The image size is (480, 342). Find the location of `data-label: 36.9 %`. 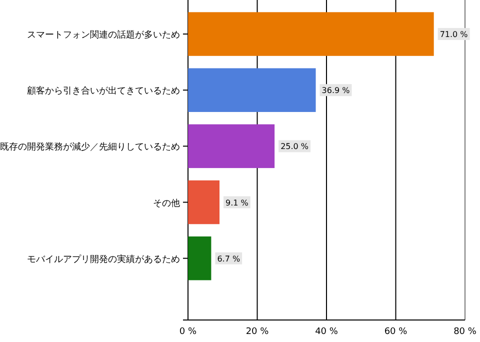

data-label: 36.9 % is located at coordinates (336, 91).